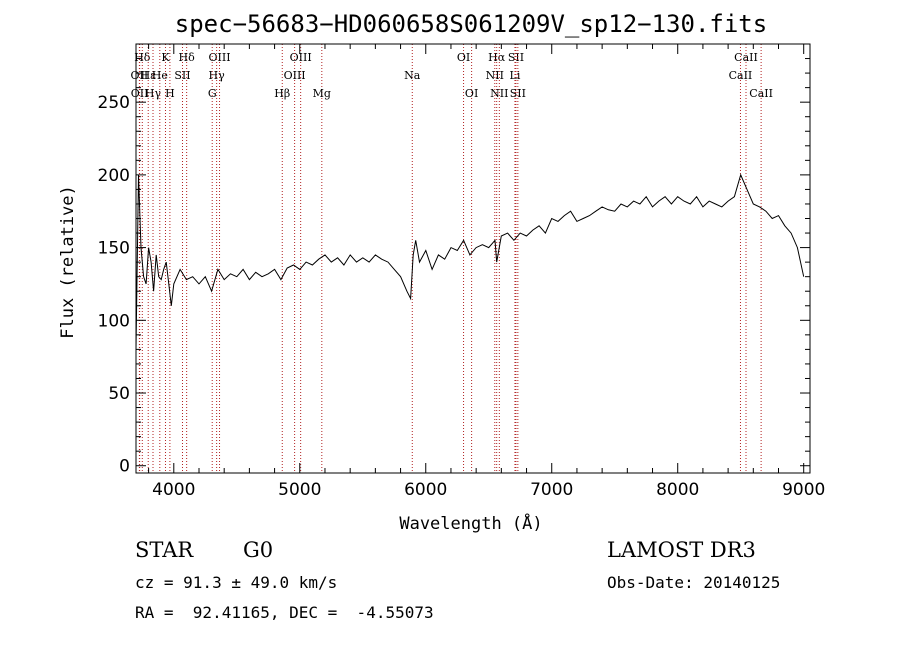  I want to click on line-marker-label-8: H, so click(170, 93).